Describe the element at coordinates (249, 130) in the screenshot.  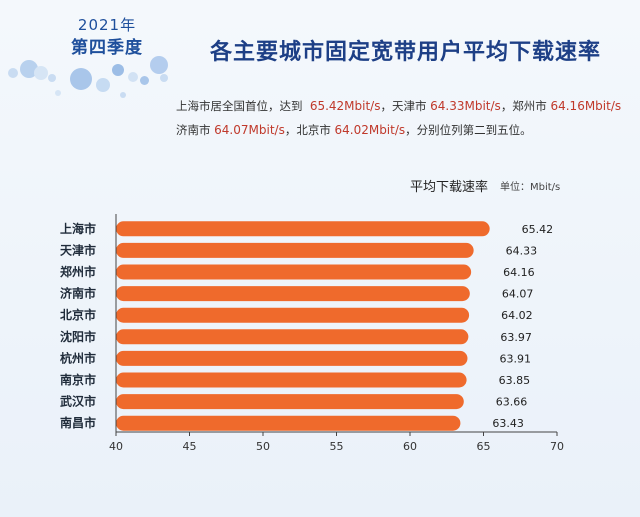
I see `summary-value: 64.07Mbit/s` at that location.